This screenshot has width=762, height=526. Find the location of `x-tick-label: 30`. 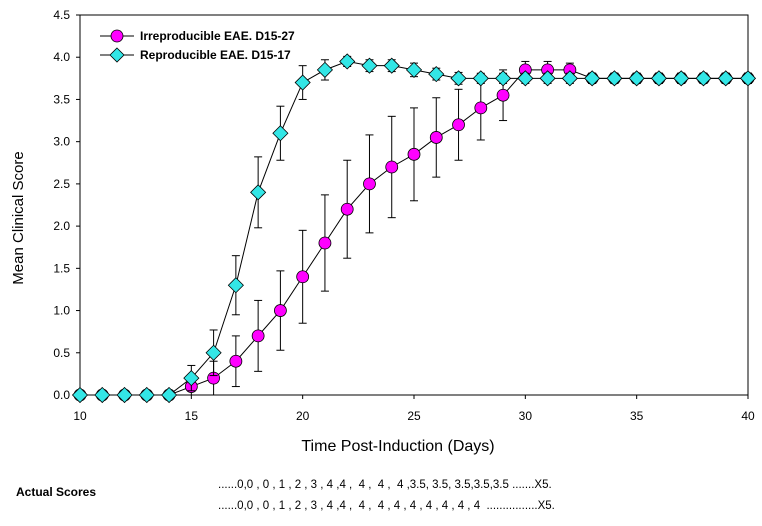

x-tick-label: 30 is located at coordinates (526, 416).